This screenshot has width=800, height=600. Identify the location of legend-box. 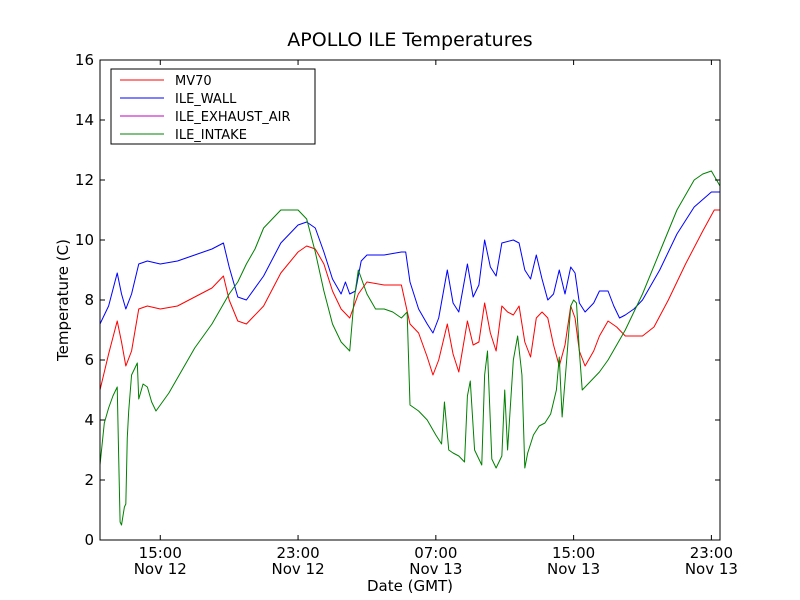
(213, 106).